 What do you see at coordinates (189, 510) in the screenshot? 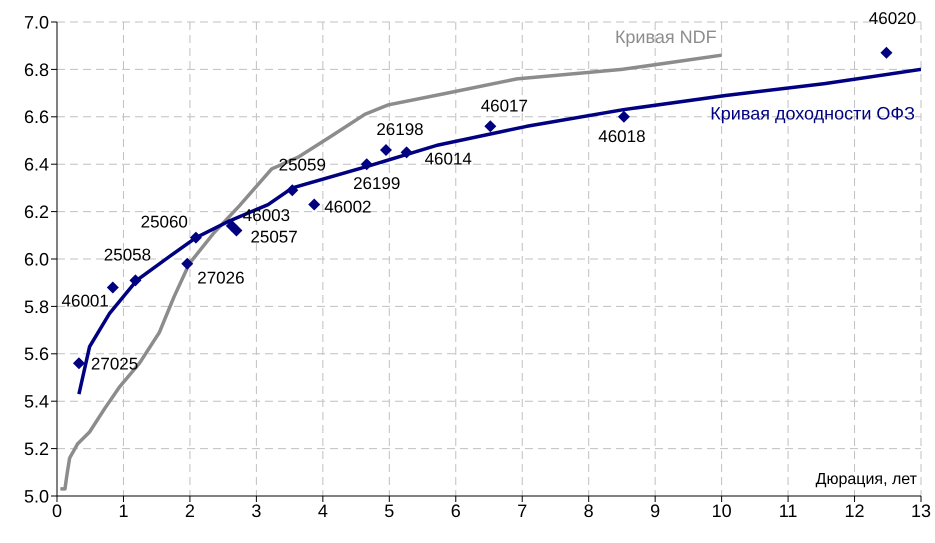
I see `x-tick-label: 2` at bounding box center [189, 510].